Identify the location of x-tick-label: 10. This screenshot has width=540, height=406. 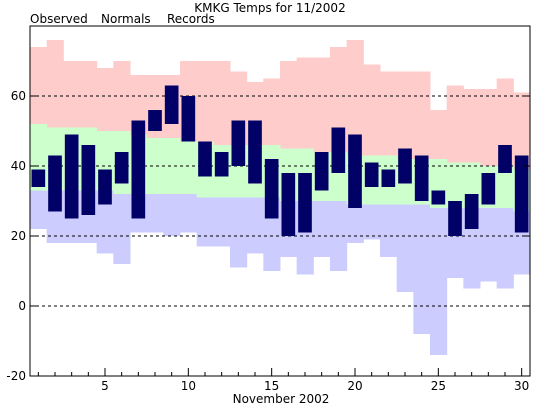
(188, 386).